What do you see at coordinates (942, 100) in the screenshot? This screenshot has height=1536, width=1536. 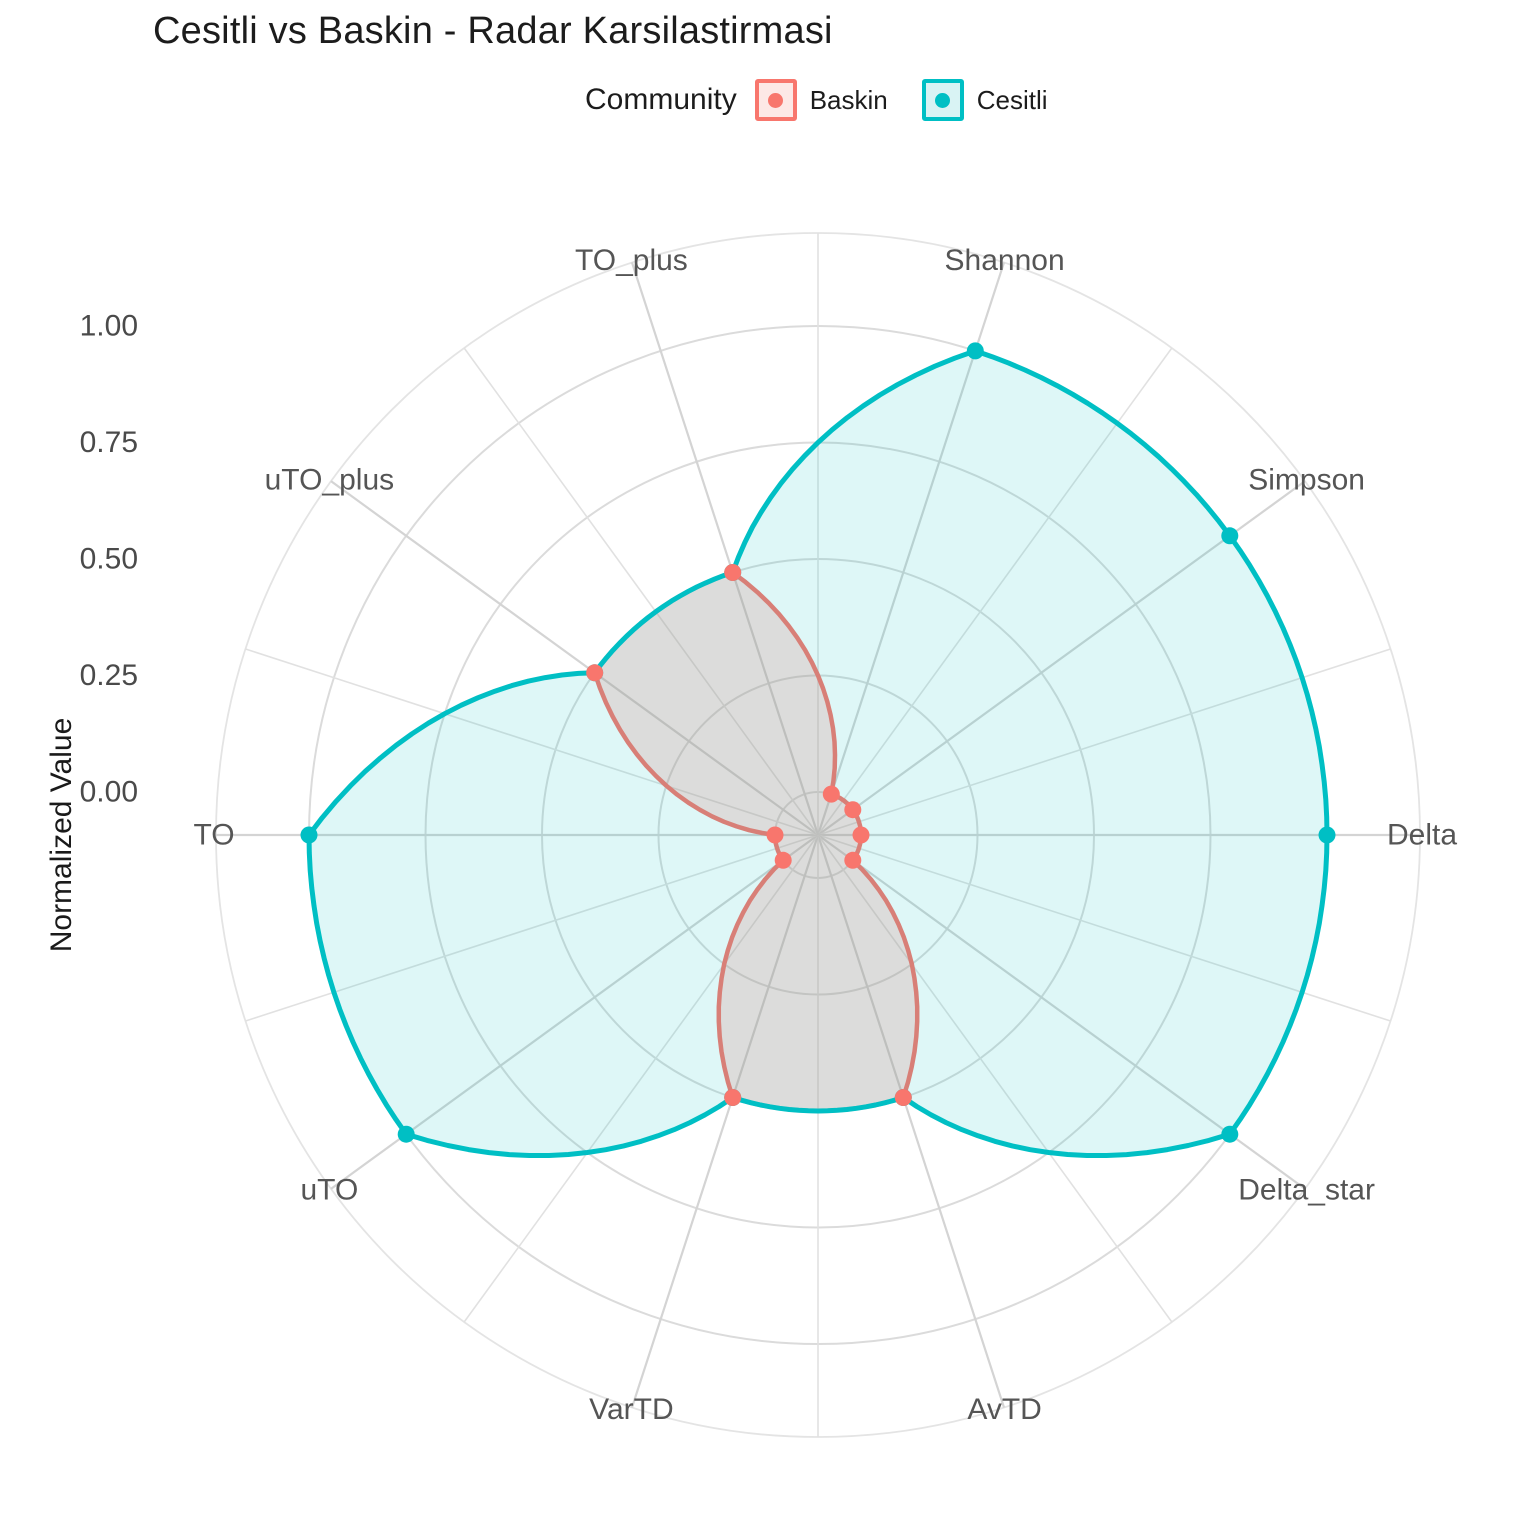 I see `legend-key-cesitli-icon` at bounding box center [942, 100].